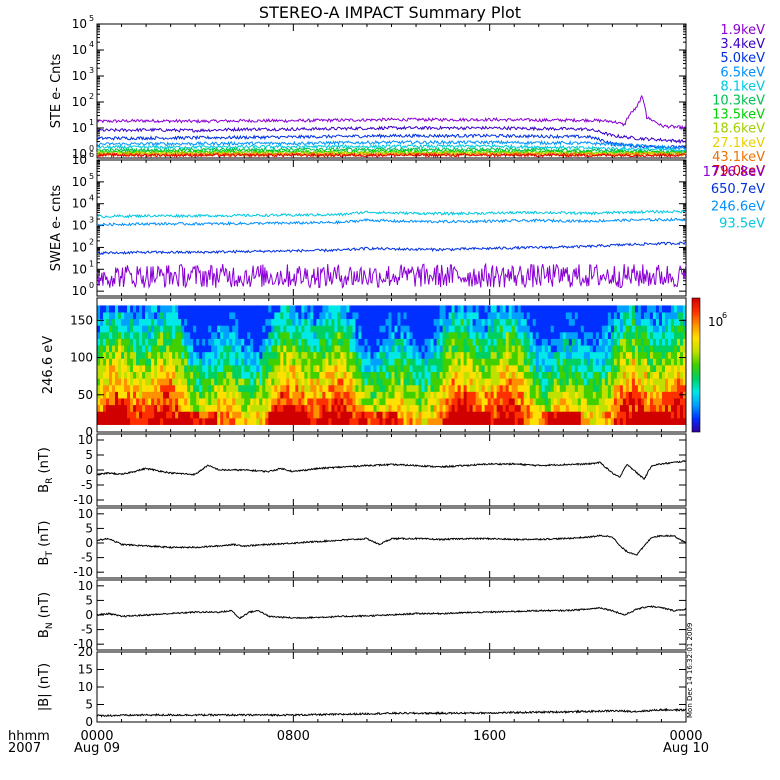 The width and height of the screenshot is (780, 780). What do you see at coordinates (56, 228) in the screenshot?
I see `swea-ylabel: SWEA e- cnts` at bounding box center [56, 228].